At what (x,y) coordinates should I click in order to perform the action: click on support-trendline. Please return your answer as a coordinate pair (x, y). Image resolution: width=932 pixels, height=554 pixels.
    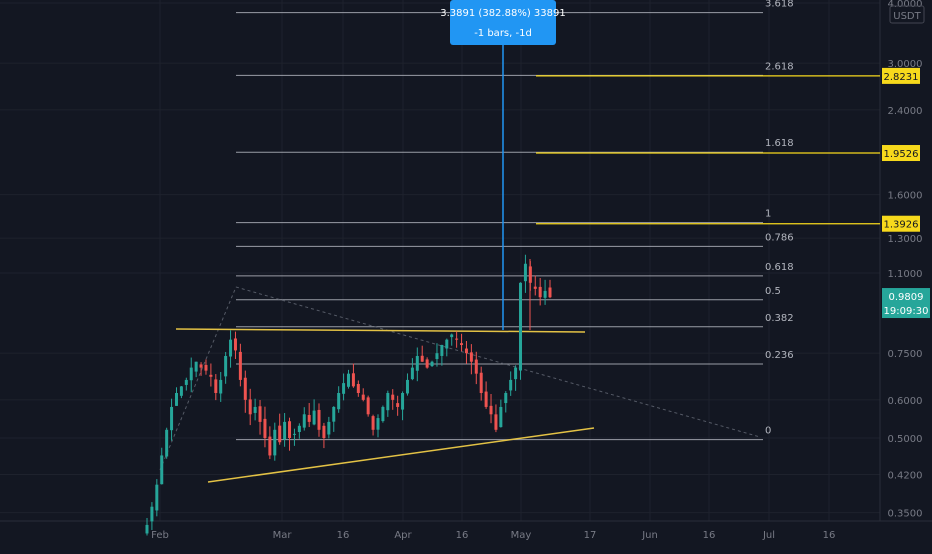
    Looking at the image, I should click on (401, 455).